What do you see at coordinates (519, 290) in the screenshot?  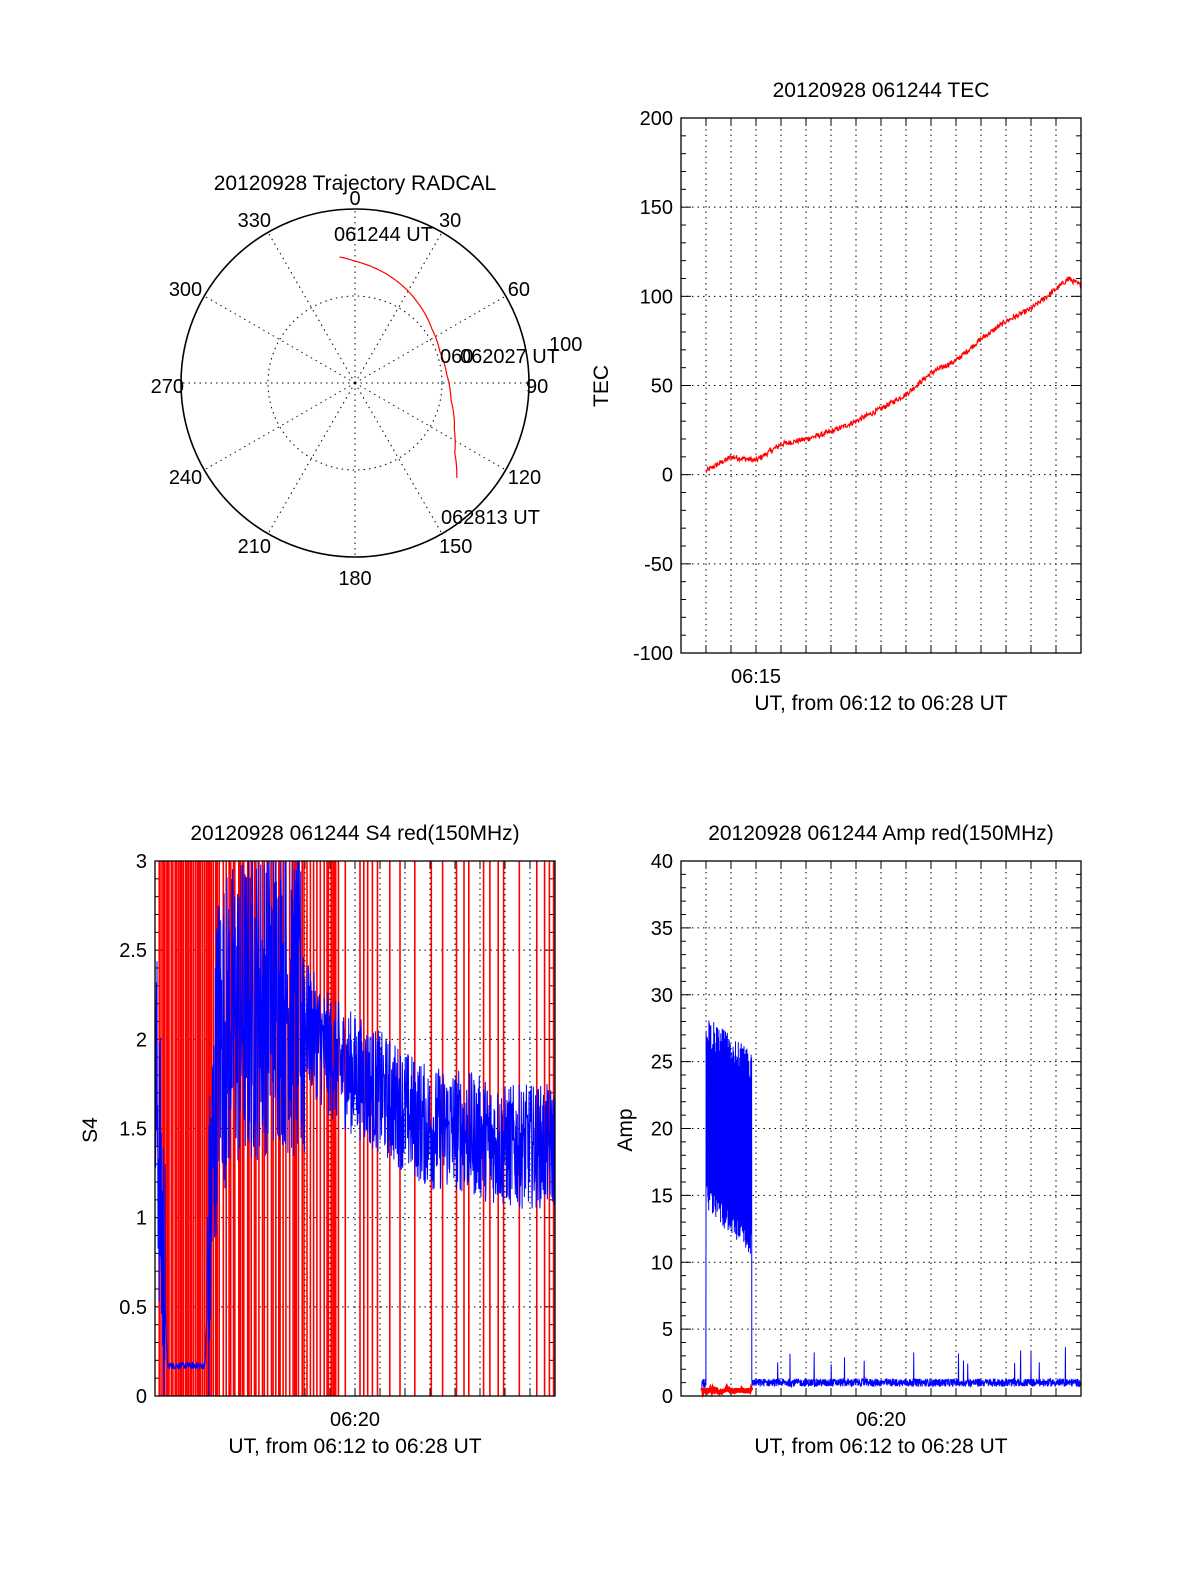 I see `polar-azimuth-label: 60` at bounding box center [519, 290].